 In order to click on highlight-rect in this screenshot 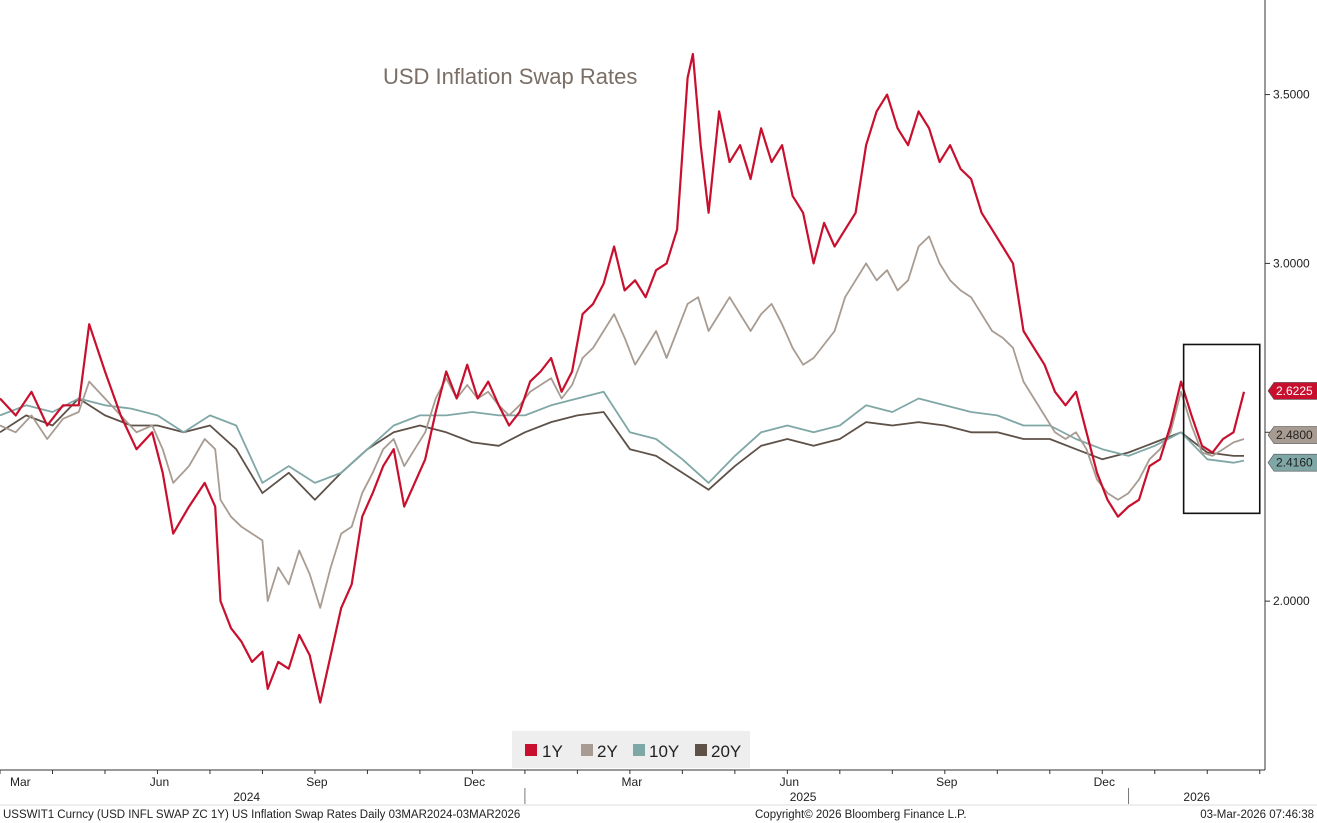, I will do `click(1221, 429)`.